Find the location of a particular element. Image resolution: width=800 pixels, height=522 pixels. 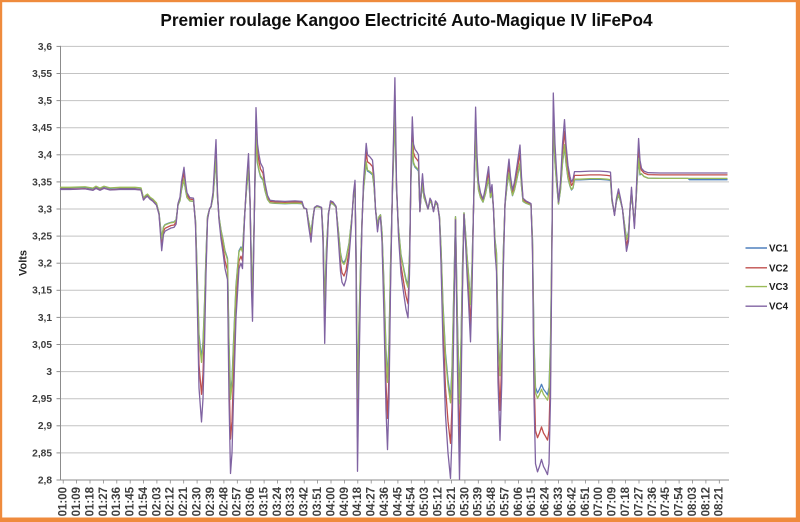

svg-text: 05:12 is located at coordinates (439, 501).